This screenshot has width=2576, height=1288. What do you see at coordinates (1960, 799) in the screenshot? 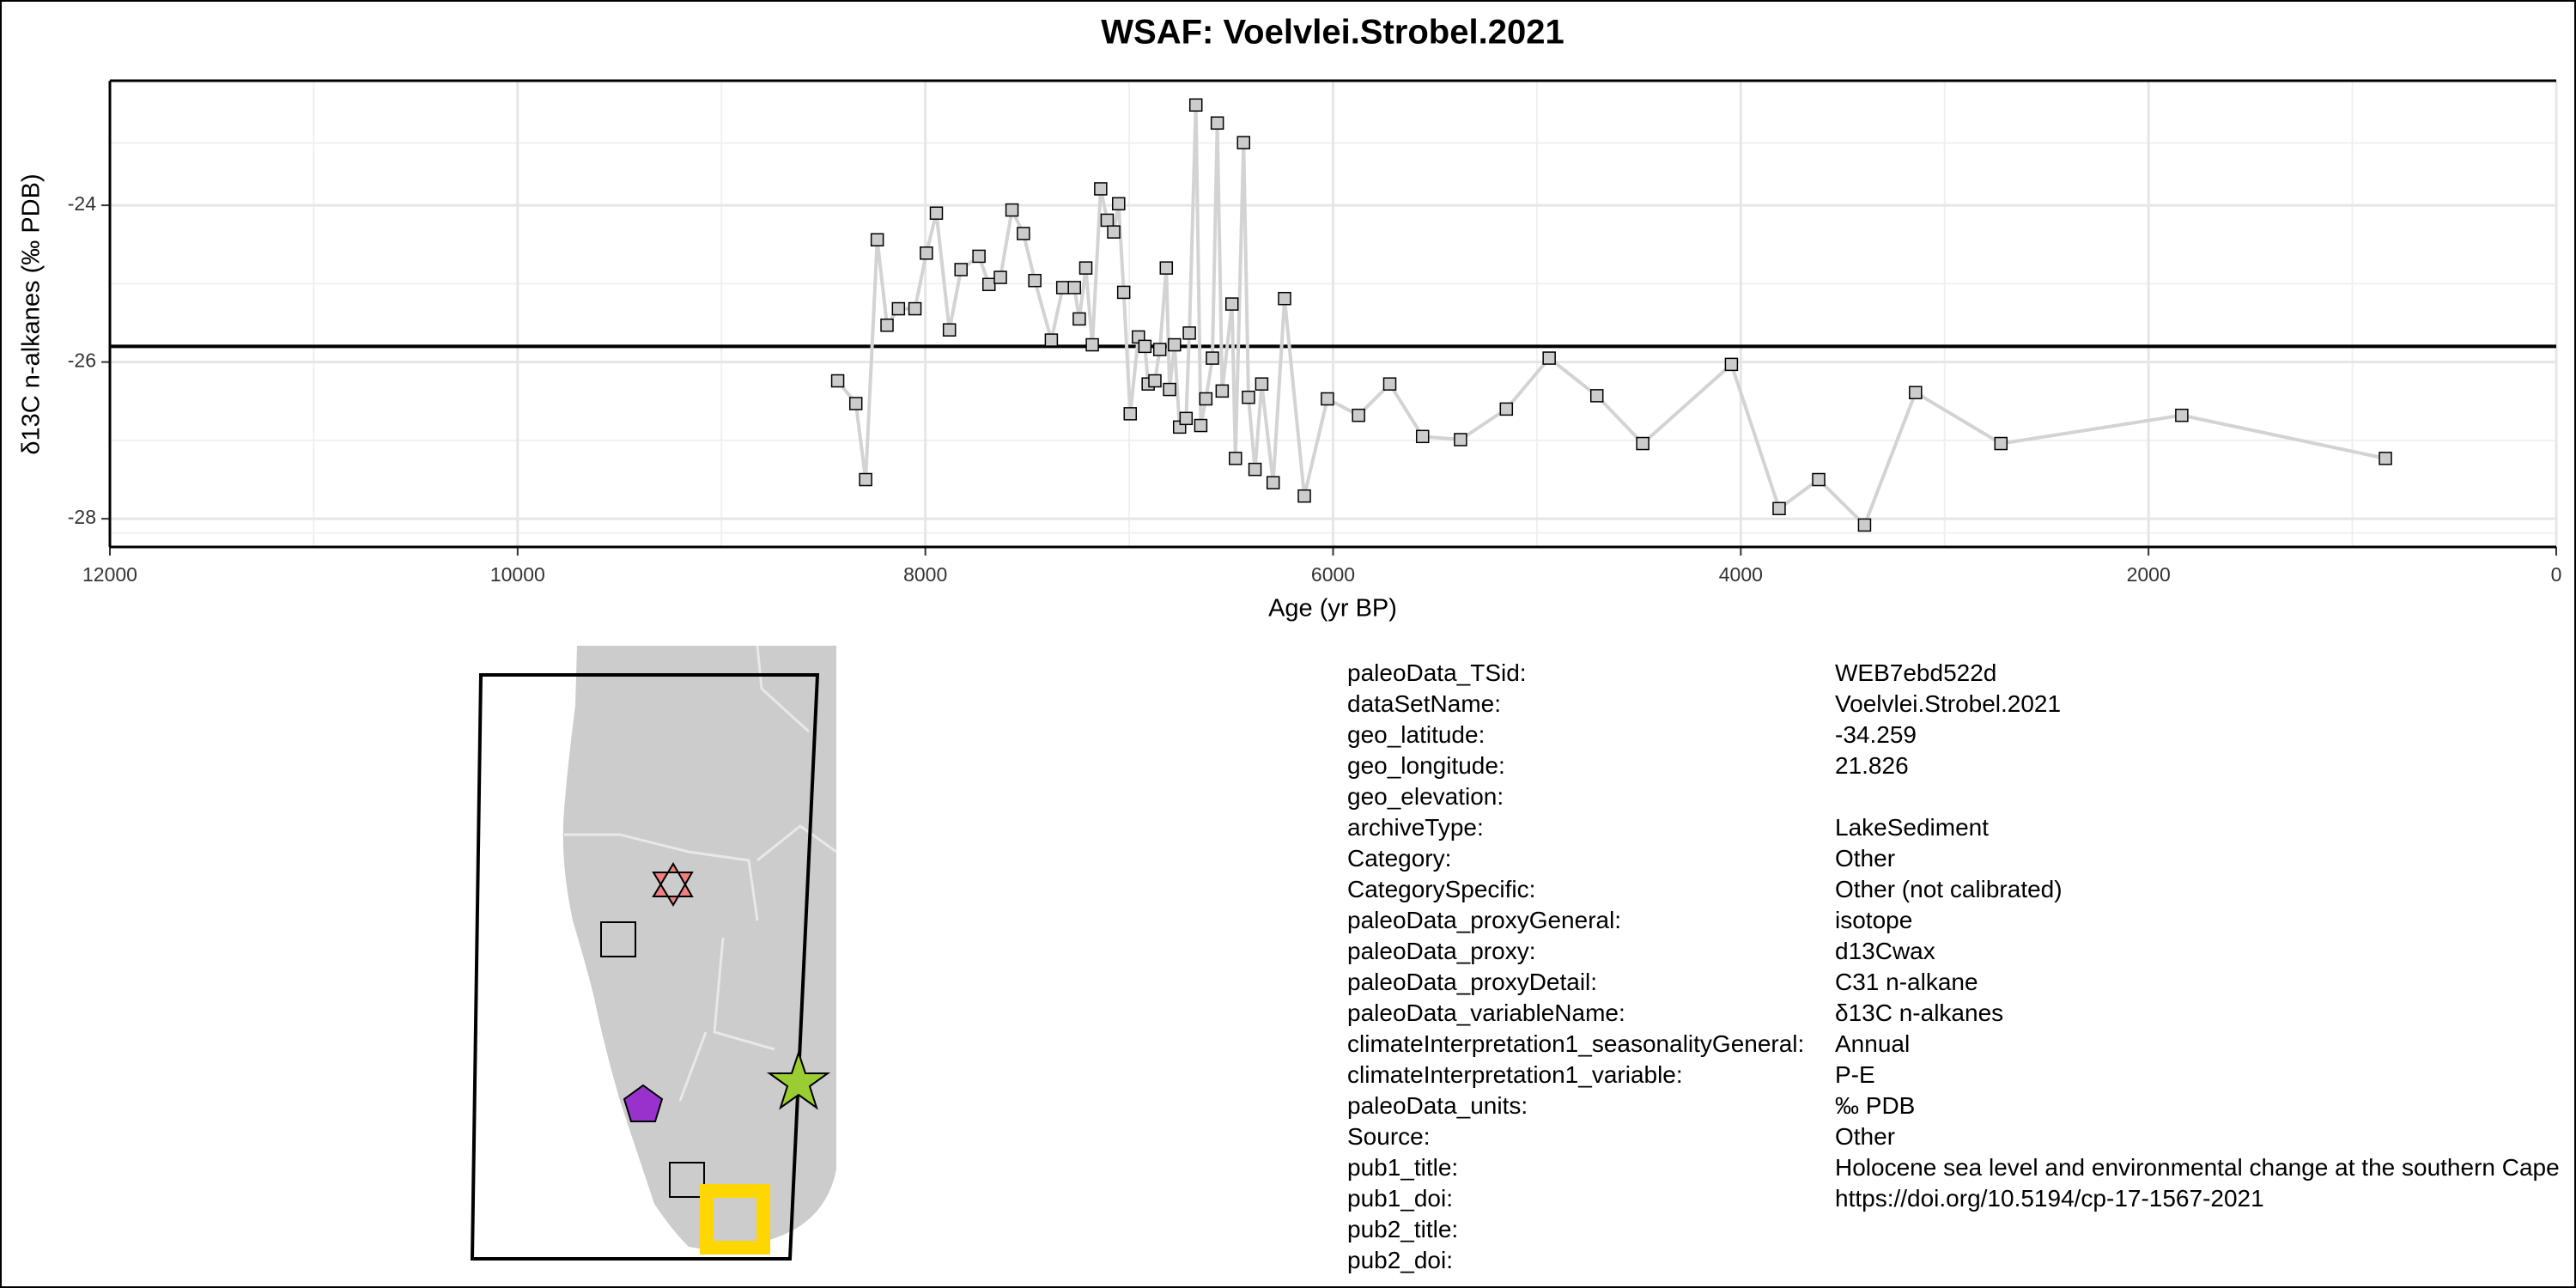
I see `metadata-row: geo_elevation:` at bounding box center [1960, 799].